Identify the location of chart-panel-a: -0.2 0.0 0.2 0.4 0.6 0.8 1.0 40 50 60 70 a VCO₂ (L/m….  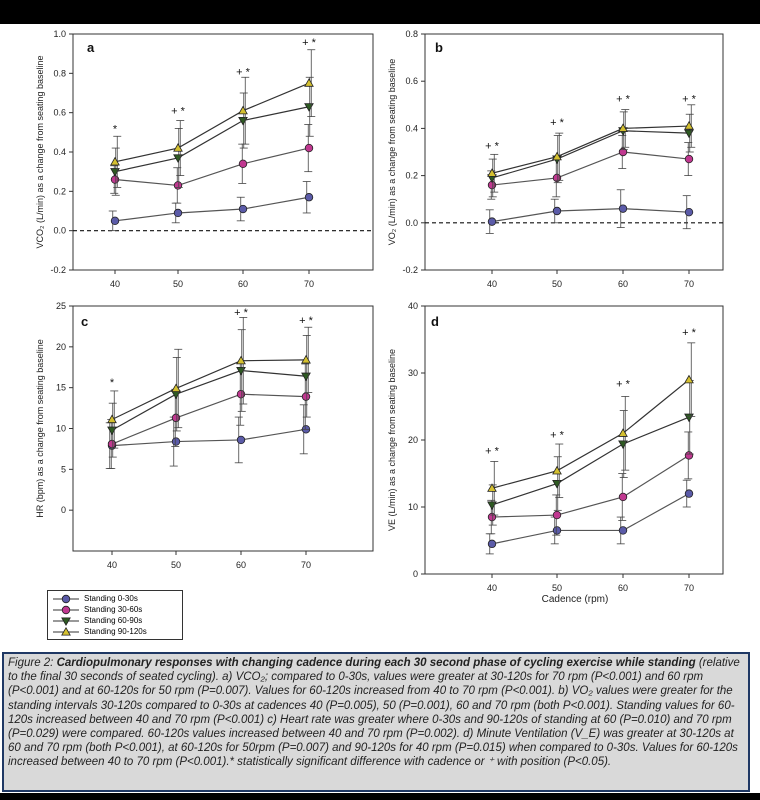
(204, 159).